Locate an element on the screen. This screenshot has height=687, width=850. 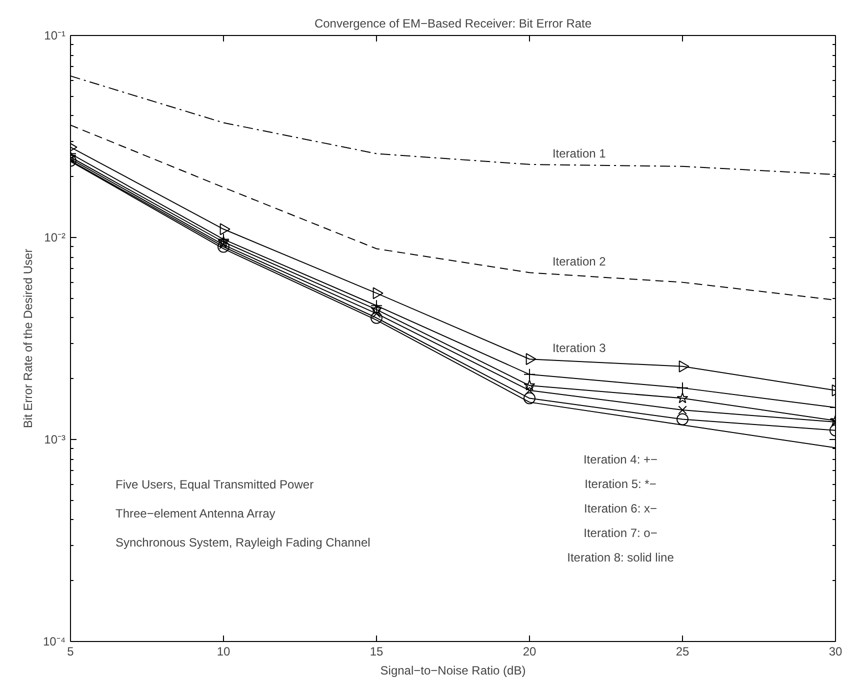
x-tick-label: 25 is located at coordinates (683, 651).